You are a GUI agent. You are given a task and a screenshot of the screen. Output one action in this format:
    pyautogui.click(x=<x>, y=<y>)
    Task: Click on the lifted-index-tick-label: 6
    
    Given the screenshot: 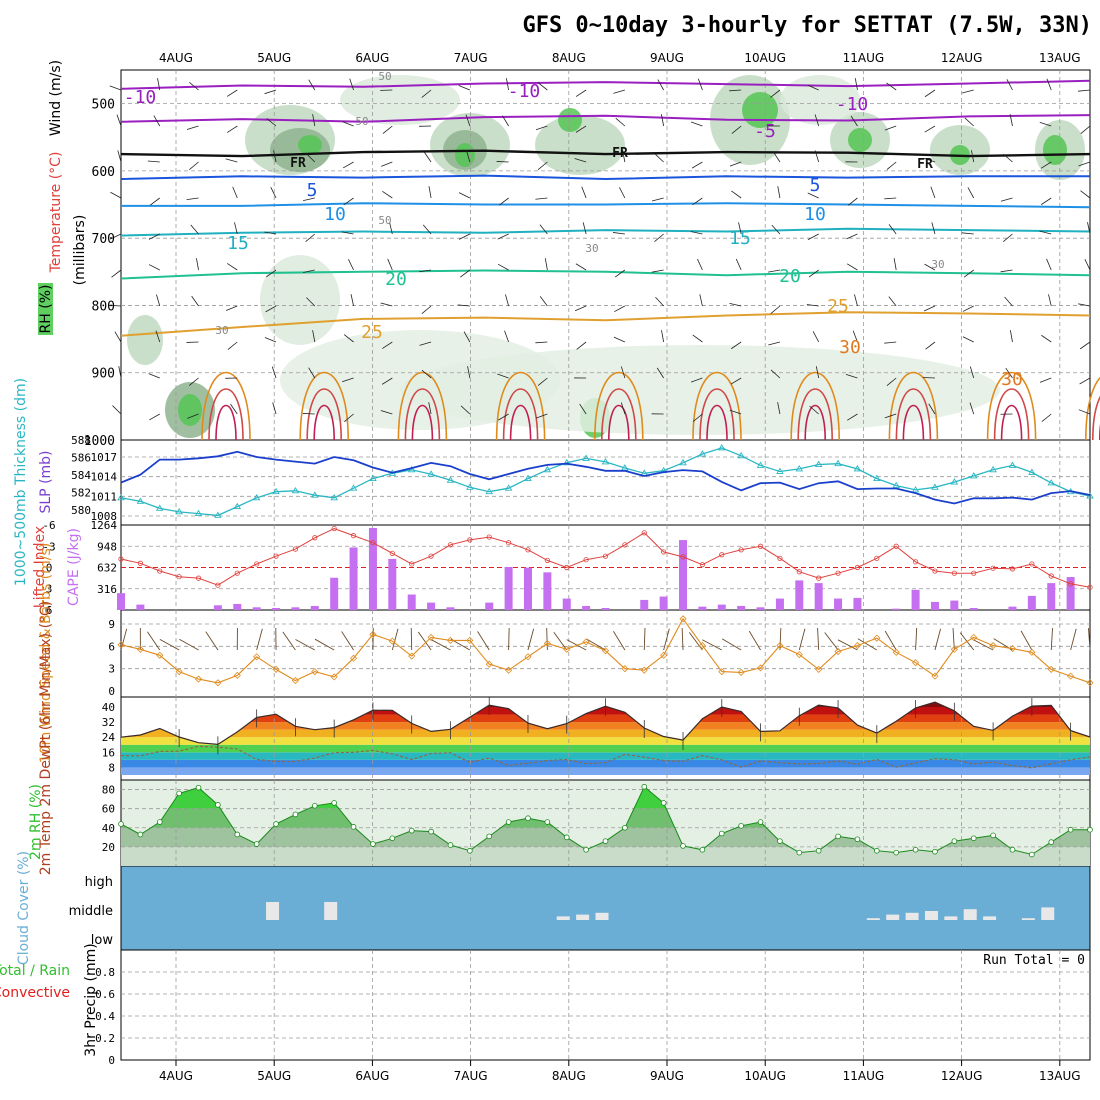 What is the action you would take?
    pyautogui.click(x=49, y=610)
    